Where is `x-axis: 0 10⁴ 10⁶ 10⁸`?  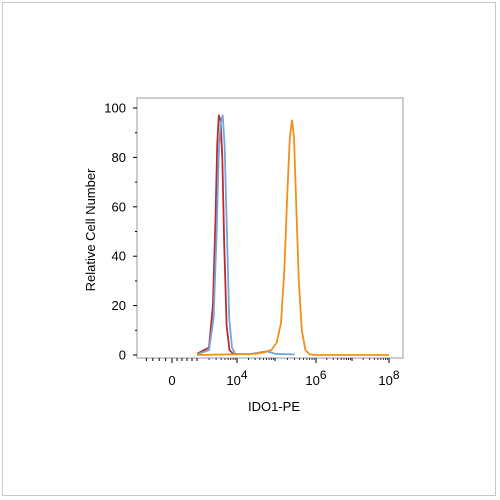 x-axis: 0 10⁴ 10⁶ 10⁸ is located at coordinates (272, 373).